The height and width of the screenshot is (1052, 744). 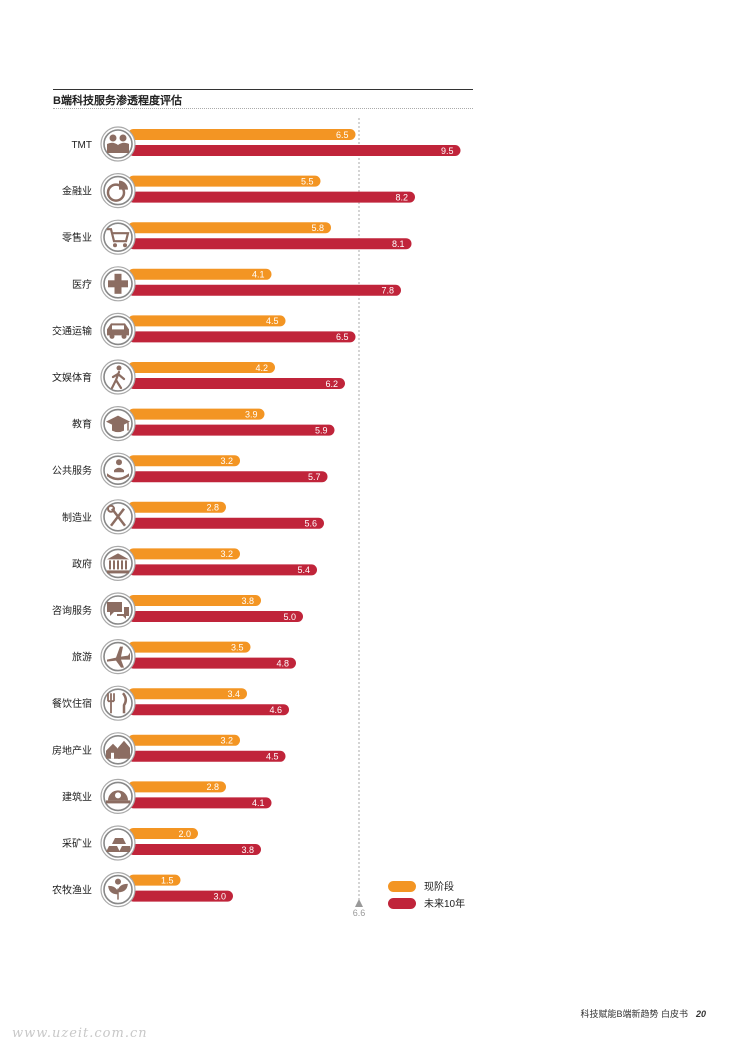 I want to click on government-building-icon, so click(x=118, y=563).